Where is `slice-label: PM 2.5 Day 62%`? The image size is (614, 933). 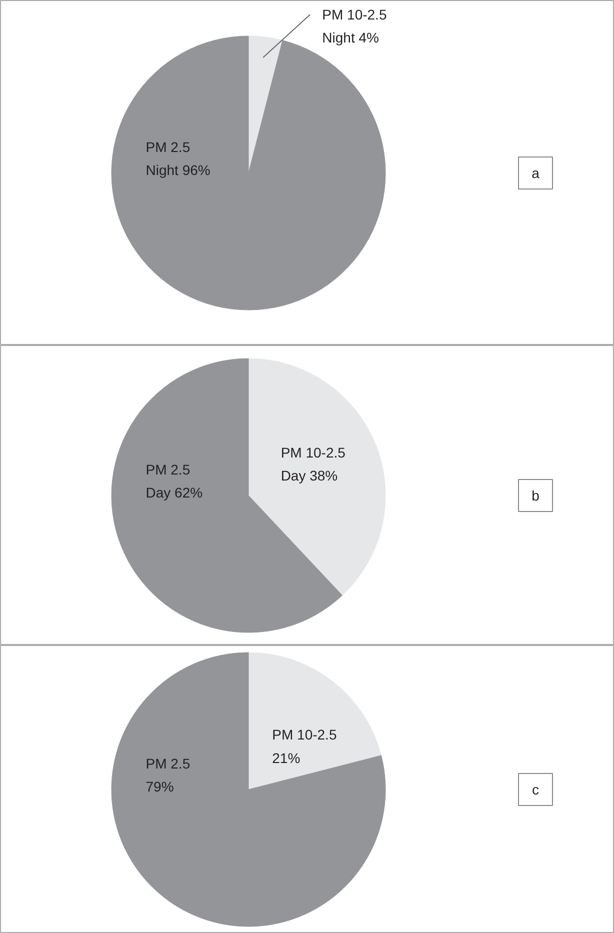 slice-label: PM 2.5 Day 62% is located at coordinates (174, 480).